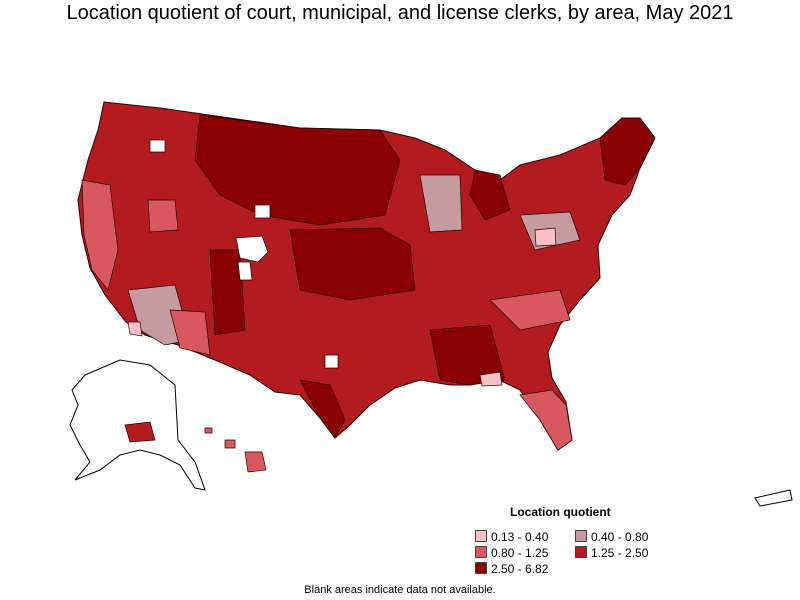 The height and width of the screenshot is (600, 800). What do you see at coordinates (560, 512) in the screenshot?
I see `legend-title: Location quotient` at bounding box center [560, 512].